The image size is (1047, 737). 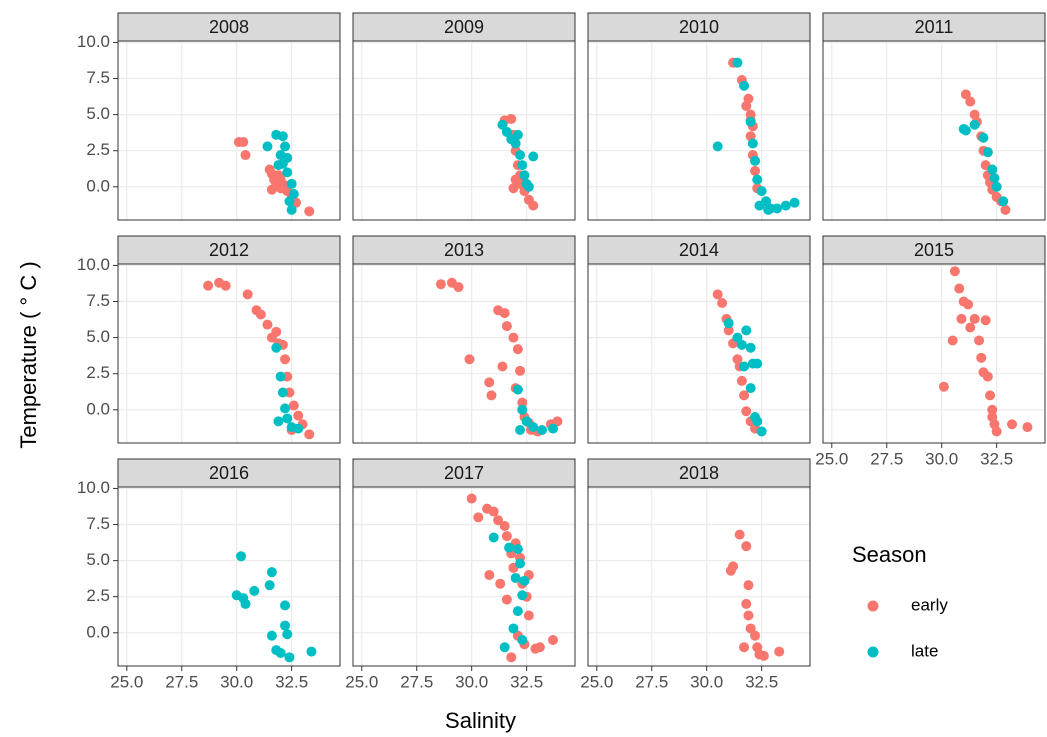 What do you see at coordinates (929, 604) in the screenshot?
I see `legend-label: early` at bounding box center [929, 604].